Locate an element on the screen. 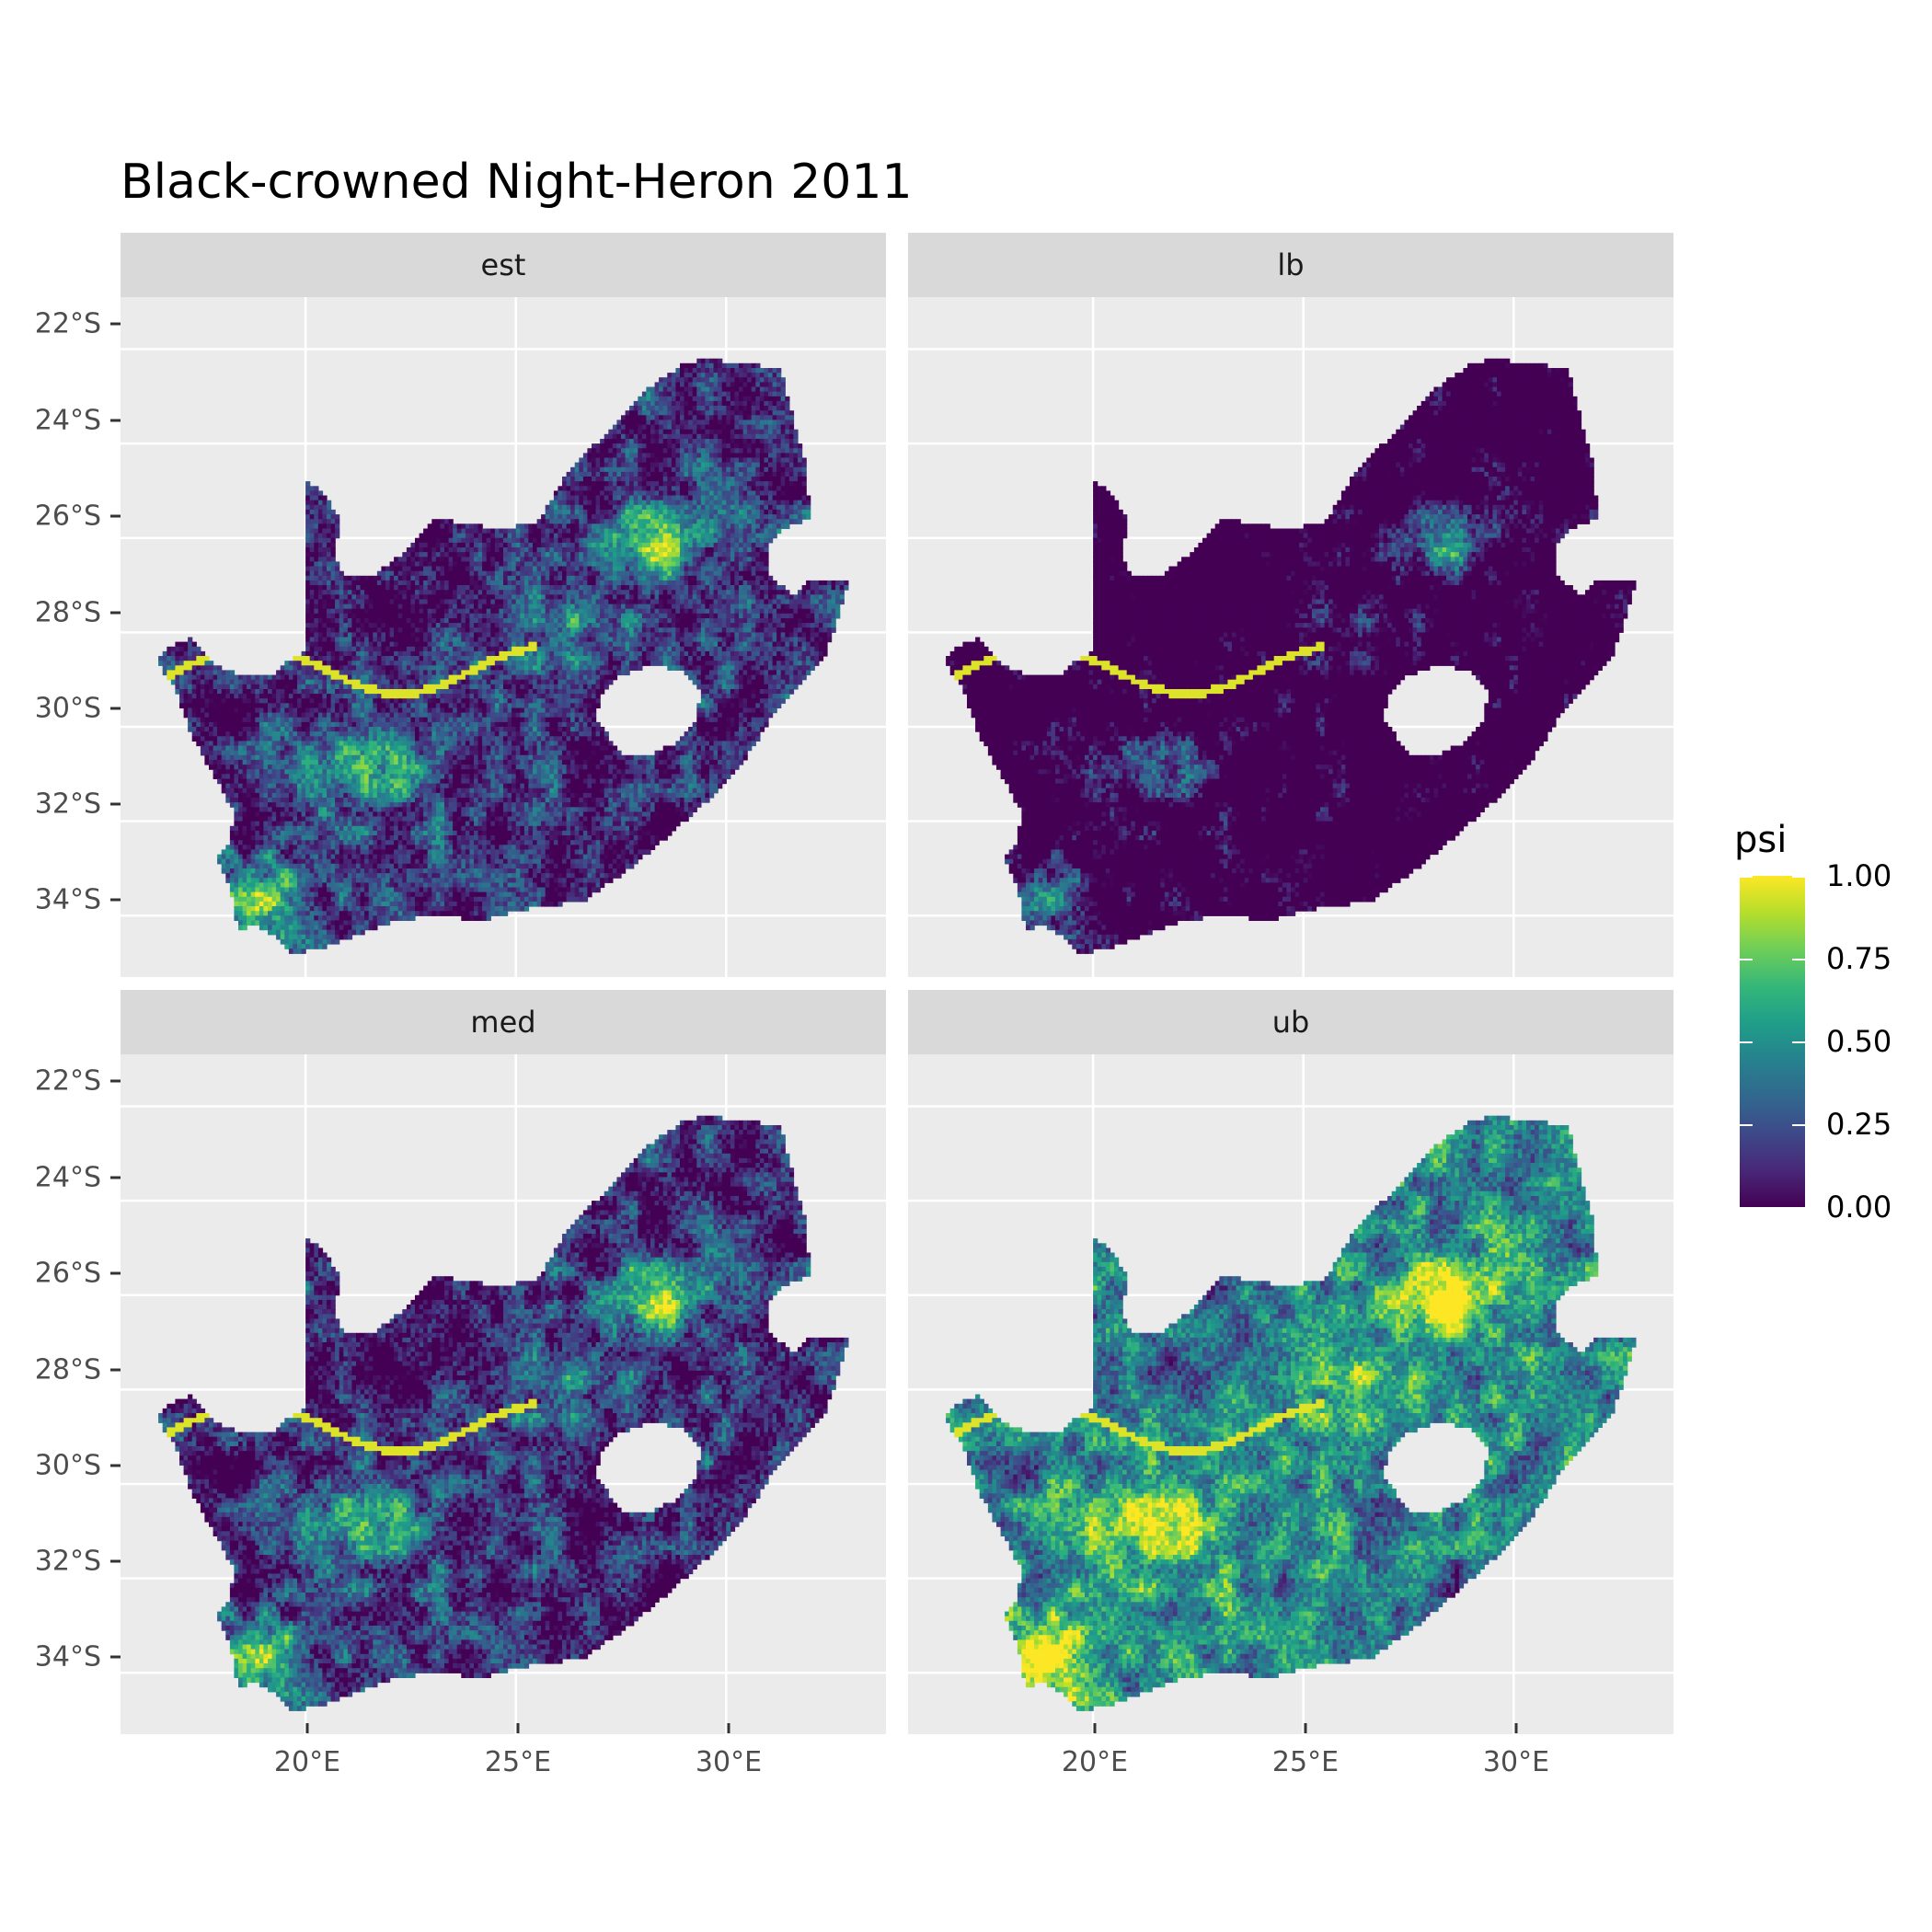 The width and height of the screenshot is (1932, 1932). facet-strip-ub: ub is located at coordinates (1290, 1022).